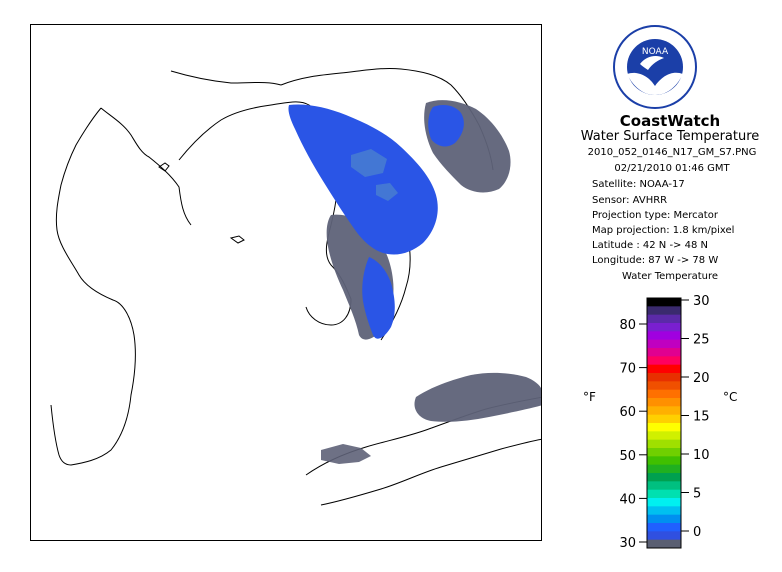 This screenshot has width=782, height=572. What do you see at coordinates (672, 152) in the screenshot?
I see `header-filename: 2010_052_0146_N17_GM_S7.PNG` at bounding box center [672, 152].